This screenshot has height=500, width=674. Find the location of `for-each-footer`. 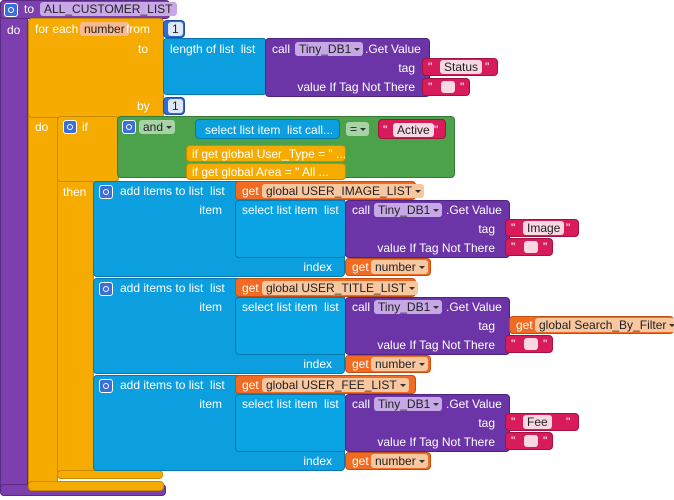

for-each-footer is located at coordinates (96, 486).